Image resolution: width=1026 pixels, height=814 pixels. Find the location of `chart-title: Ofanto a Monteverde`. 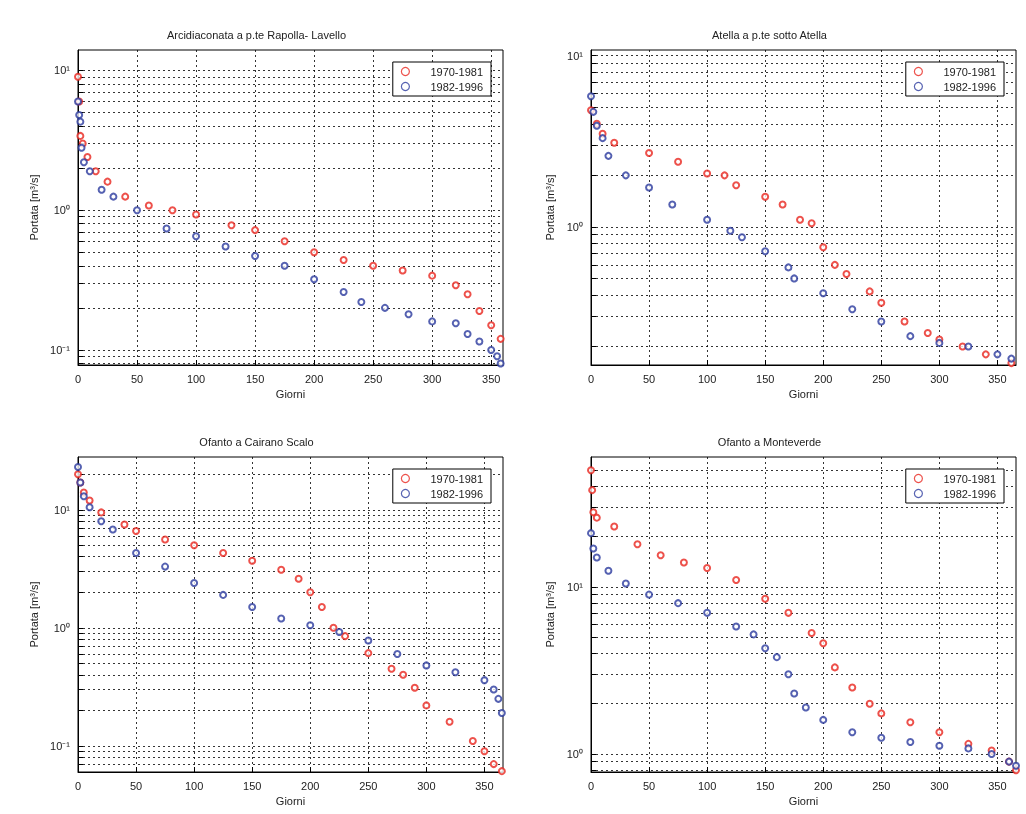

chart-title: Ofanto a Monteverde is located at coordinates (769, 441).